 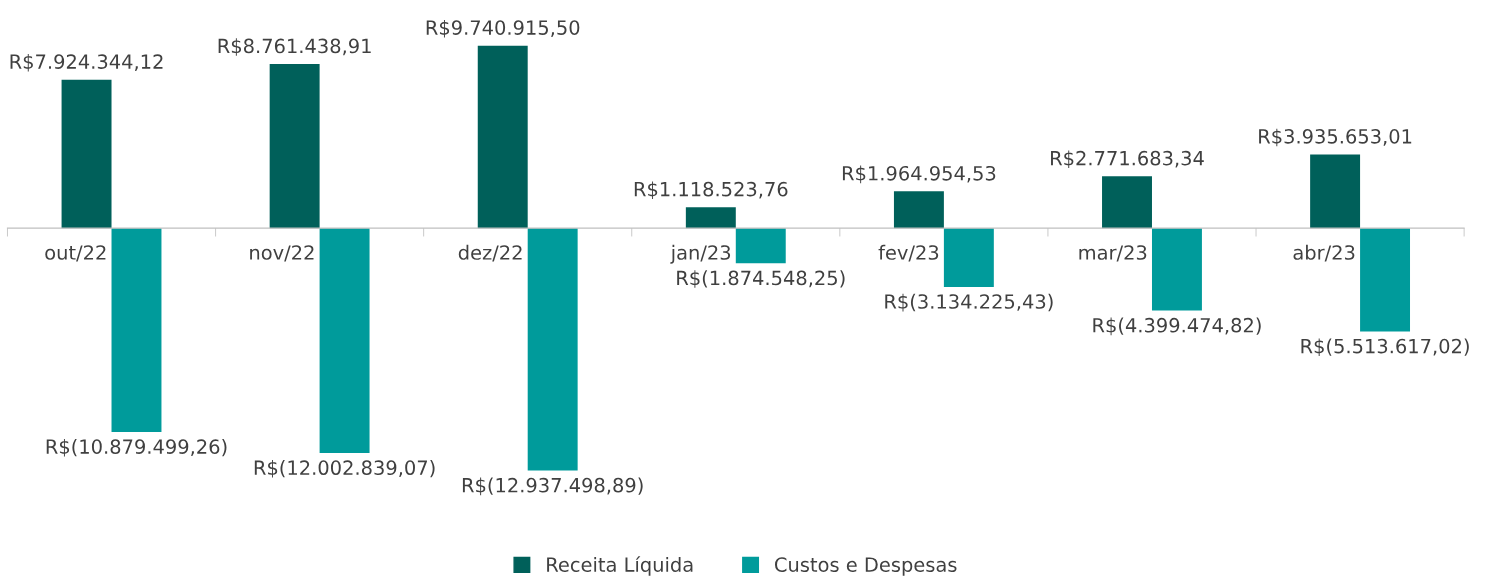 What do you see at coordinates (919, 174) in the screenshot?
I see `data-label: R$1.964.954,53` at bounding box center [919, 174].